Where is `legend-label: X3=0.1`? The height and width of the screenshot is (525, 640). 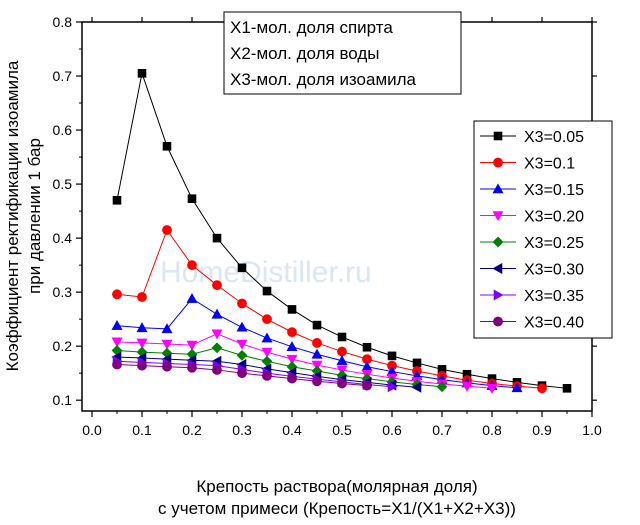 legend-label: X3=0.1 is located at coordinates (549, 164).